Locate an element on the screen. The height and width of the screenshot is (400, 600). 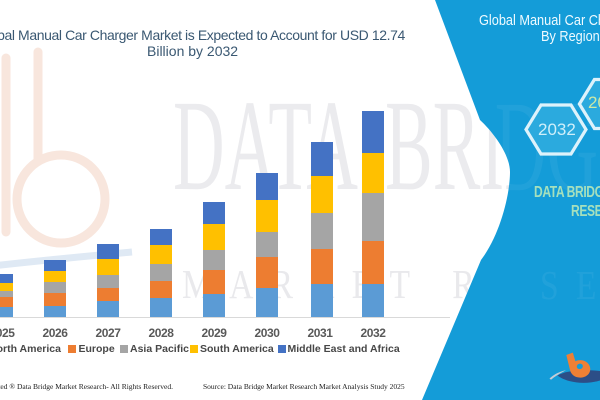
svg-text: 2032 is located at coordinates (557, 129).